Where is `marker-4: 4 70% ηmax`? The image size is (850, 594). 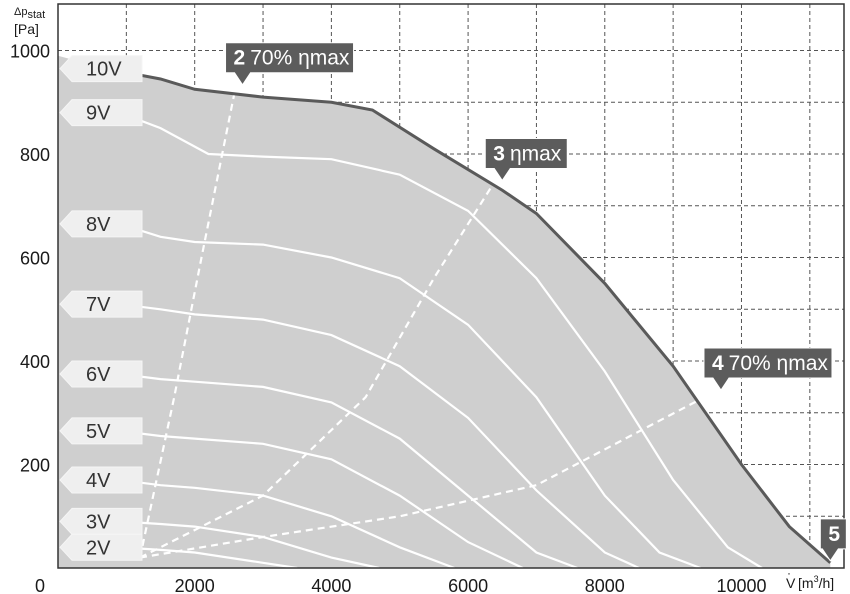
marker-4: 4 70% ηmax is located at coordinates (768, 369).